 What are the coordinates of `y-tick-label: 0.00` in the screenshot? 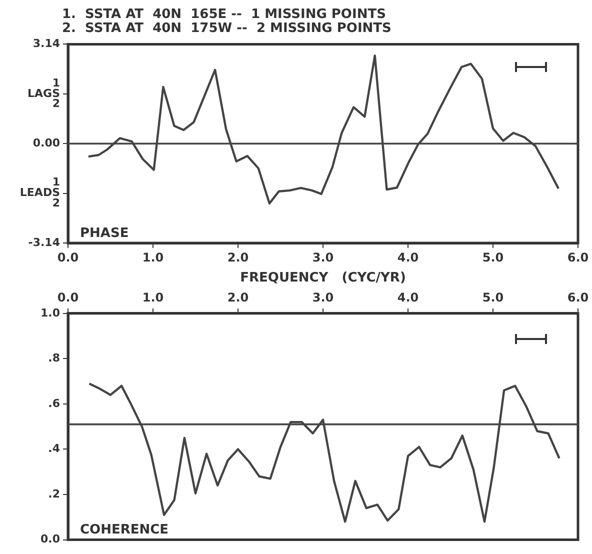 It's located at (46, 143).